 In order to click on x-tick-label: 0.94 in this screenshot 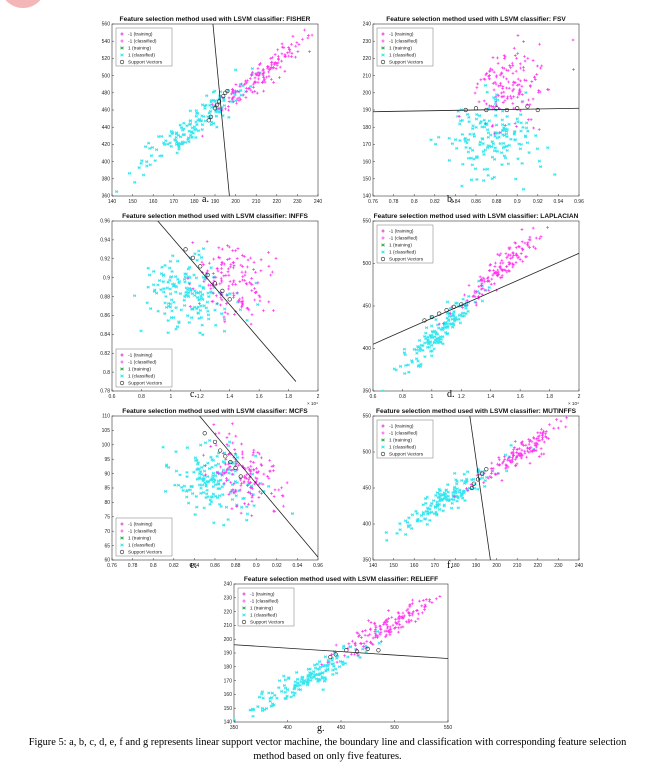, I will do `click(298, 566)`.